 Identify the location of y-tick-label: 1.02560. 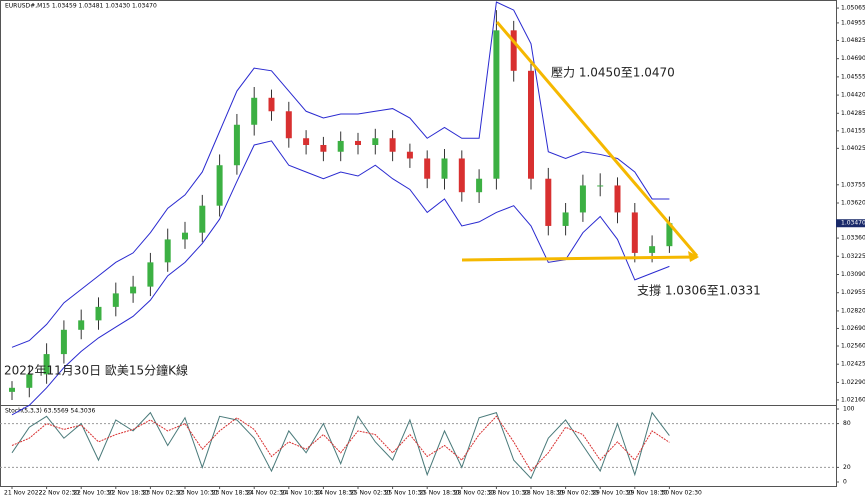
(853, 345).